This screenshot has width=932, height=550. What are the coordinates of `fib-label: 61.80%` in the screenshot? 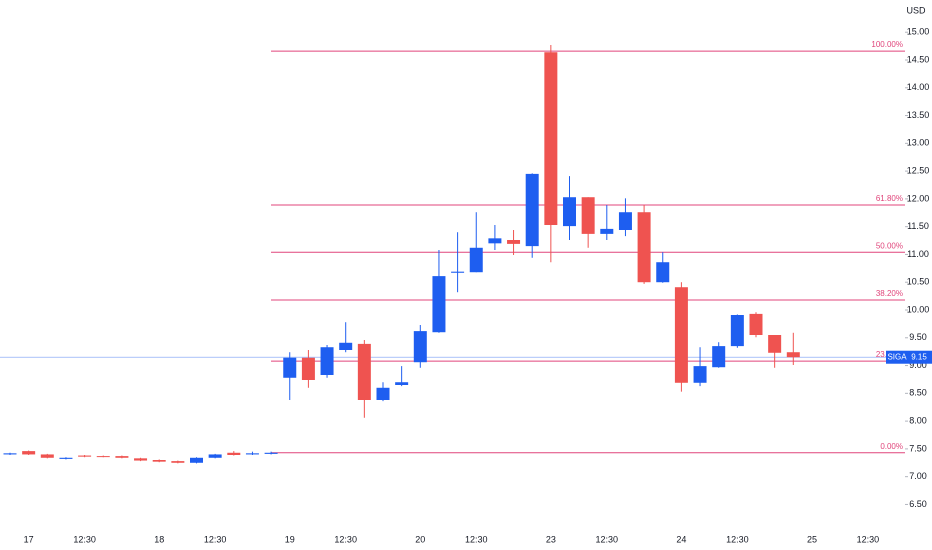 It's located at (889, 198).